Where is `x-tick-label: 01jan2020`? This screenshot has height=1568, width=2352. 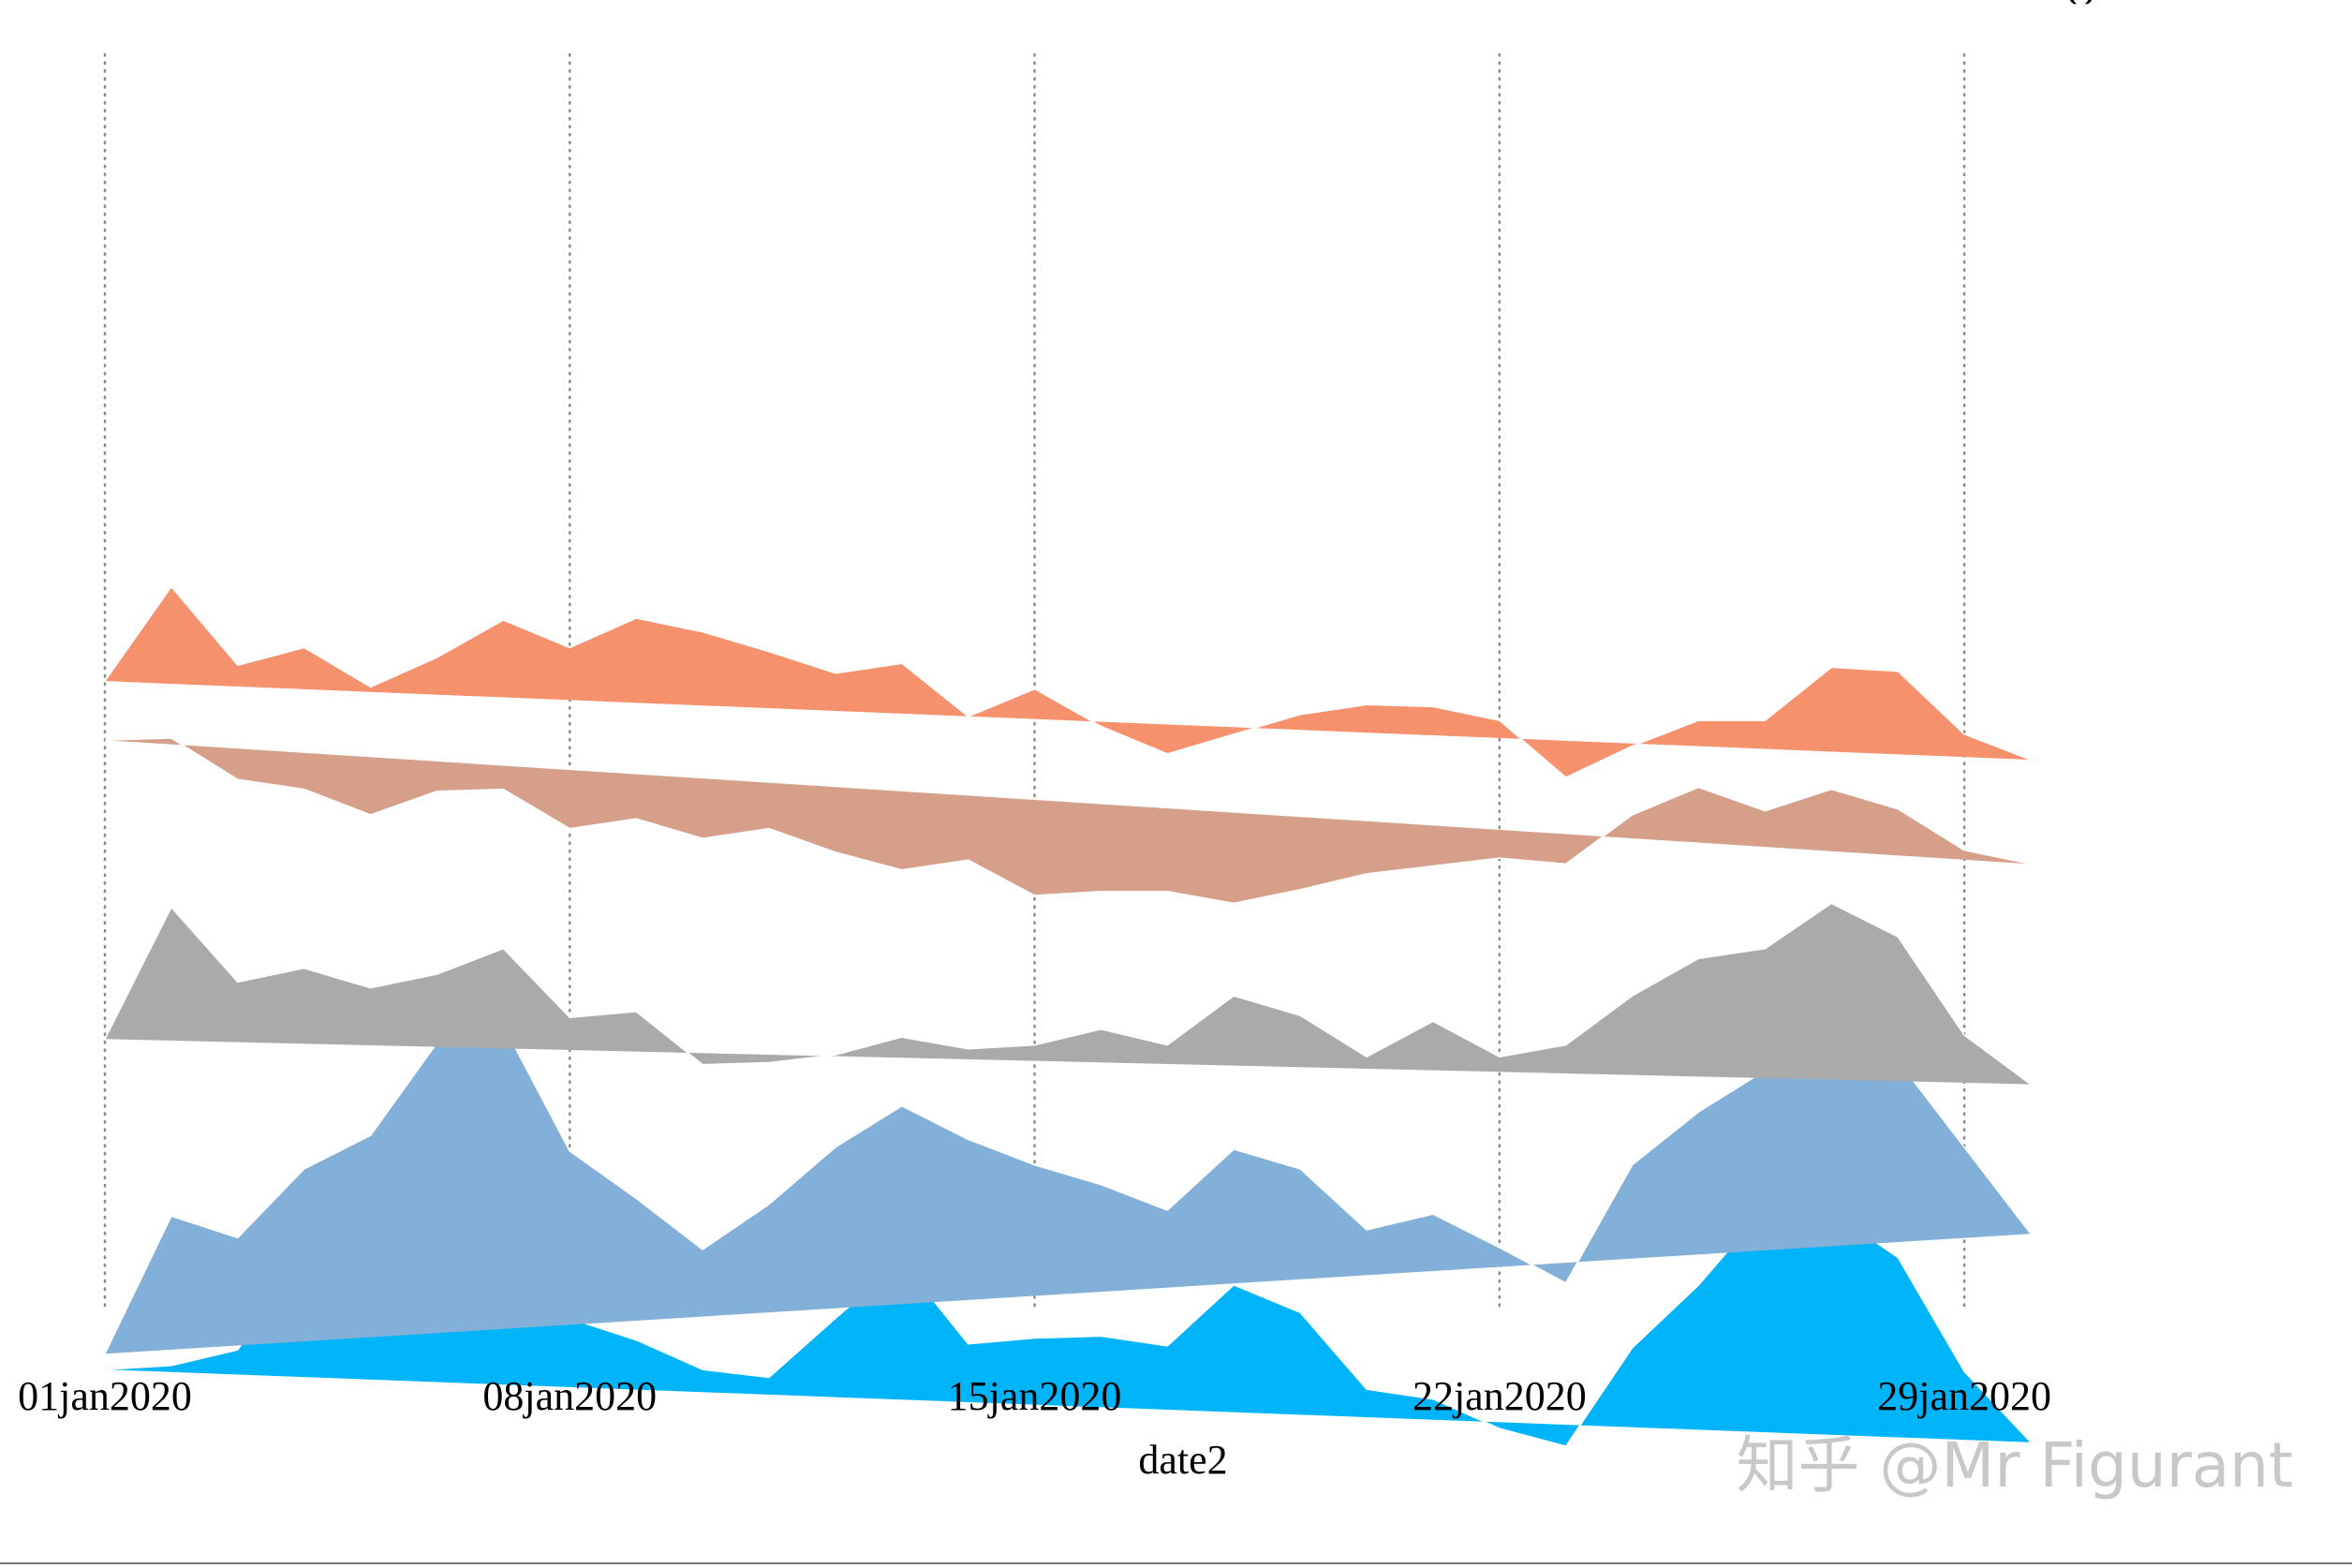
x-tick-label: 01jan2020 is located at coordinates (105, 1396).